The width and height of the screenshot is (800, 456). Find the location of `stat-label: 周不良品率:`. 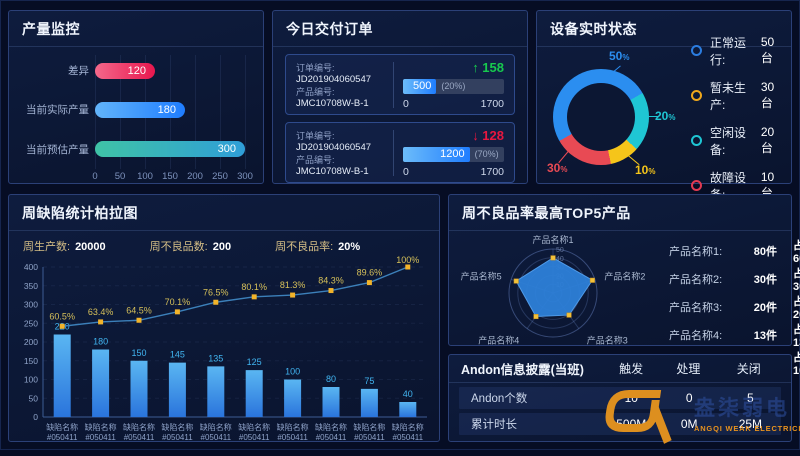

stat-label: 周不良品率: is located at coordinates (304, 247).